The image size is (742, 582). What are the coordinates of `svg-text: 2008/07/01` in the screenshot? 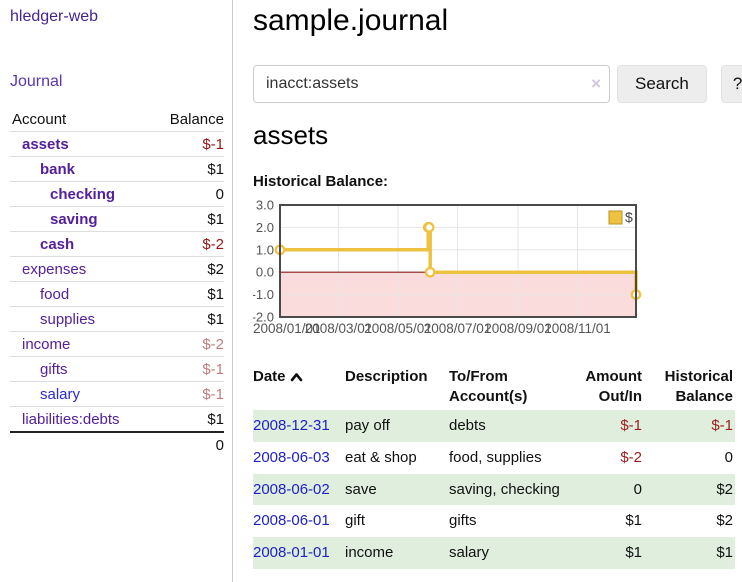 It's located at (458, 328).